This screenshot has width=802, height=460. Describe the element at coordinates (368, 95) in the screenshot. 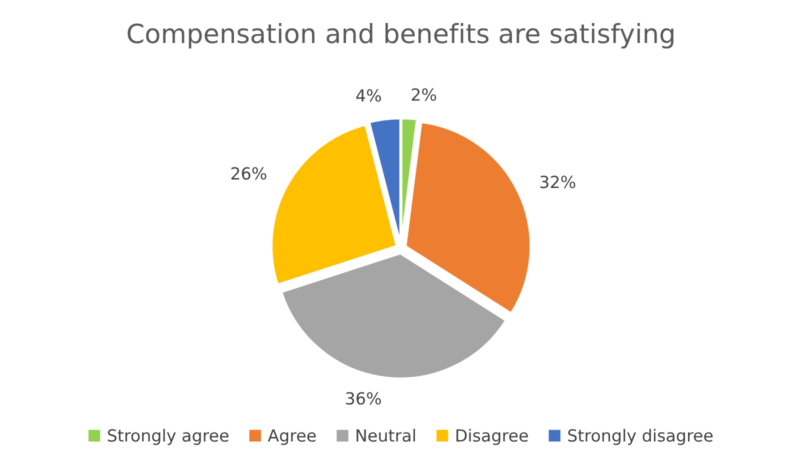

I see `data-label: 4%` at that location.